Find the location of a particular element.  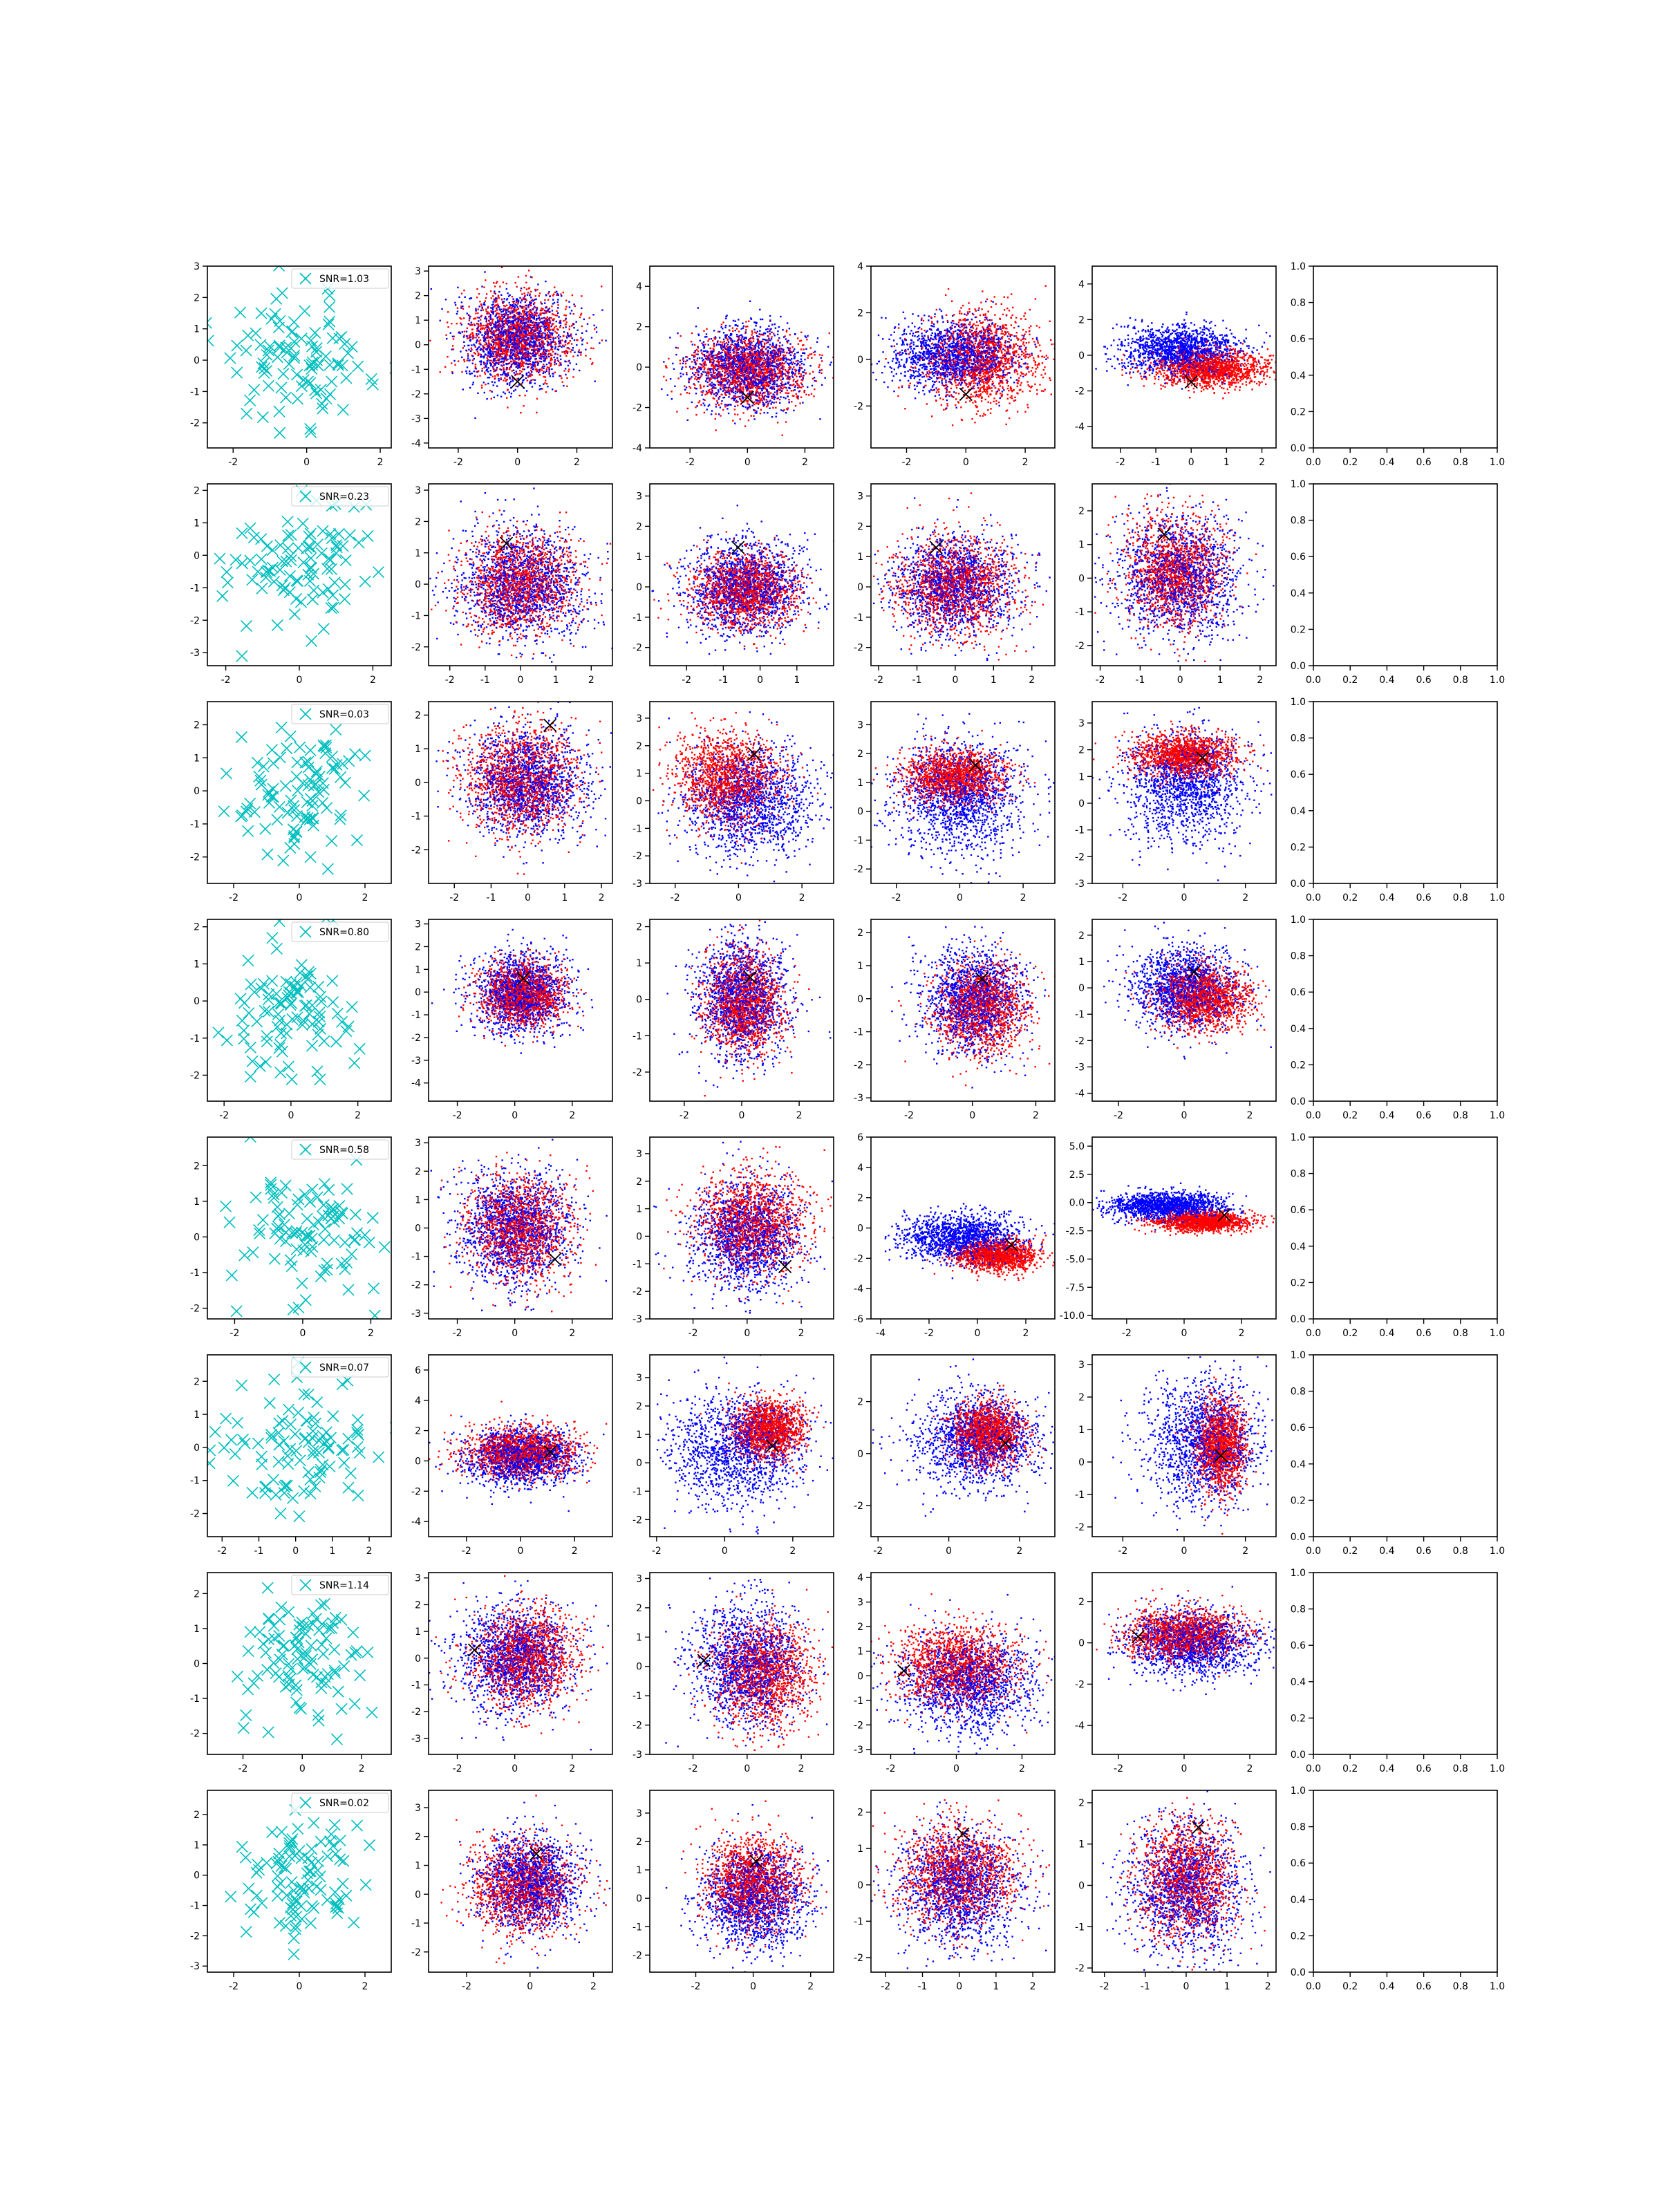

axes-background is located at coordinates (520, 357).